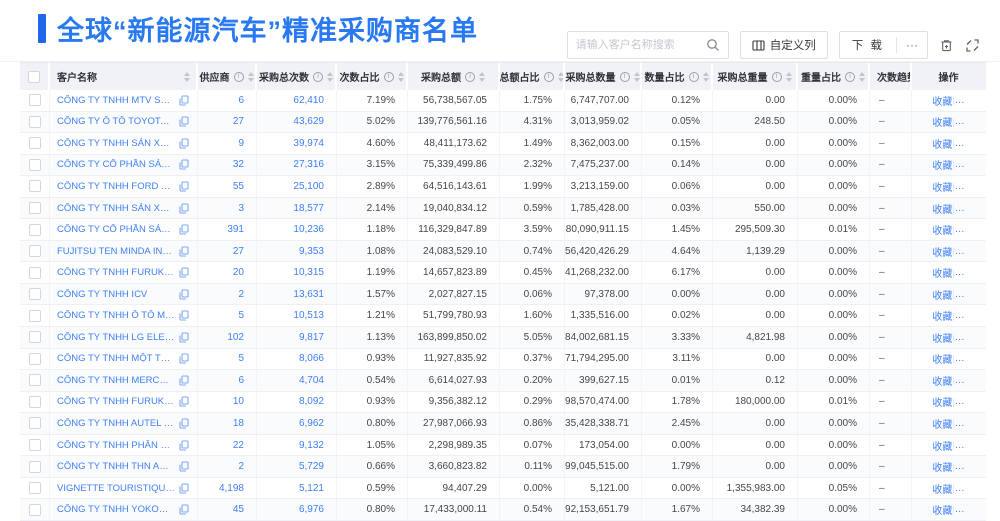 The width and height of the screenshot is (1000, 521). Describe the element at coordinates (783, 45) in the screenshot. I see `customize-columns-button: 自定义列` at that location.